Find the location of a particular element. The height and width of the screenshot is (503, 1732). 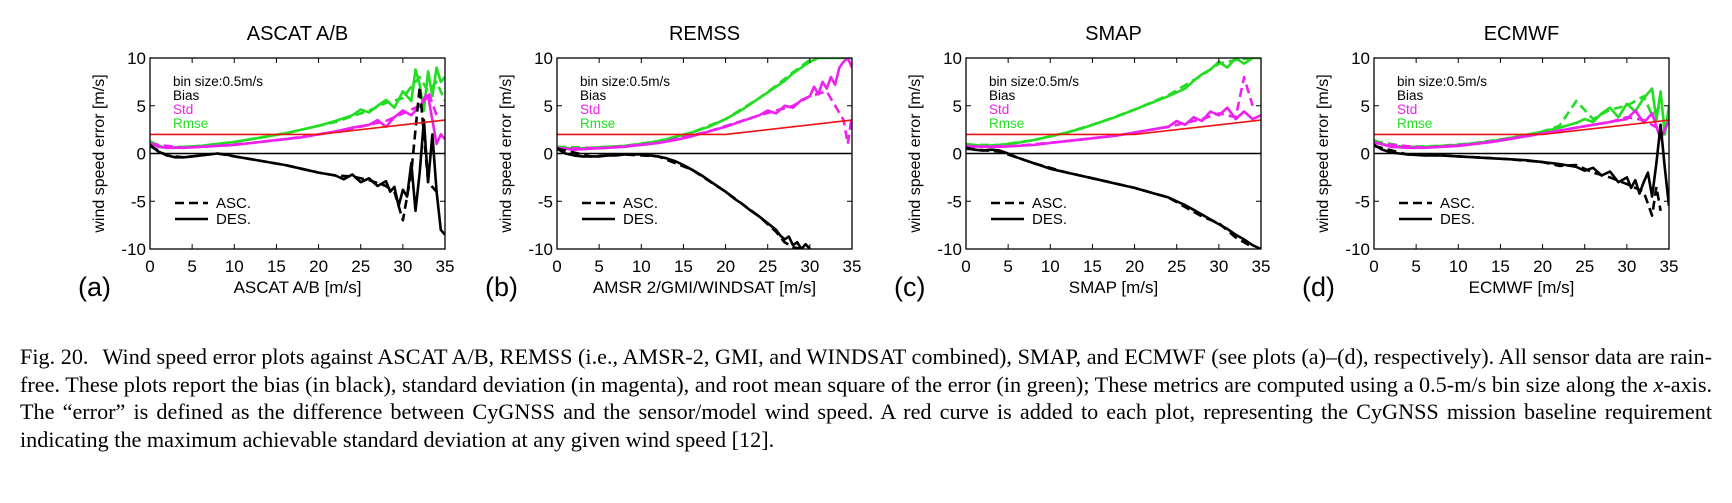

panel-letter: (a) is located at coordinates (94, 287).